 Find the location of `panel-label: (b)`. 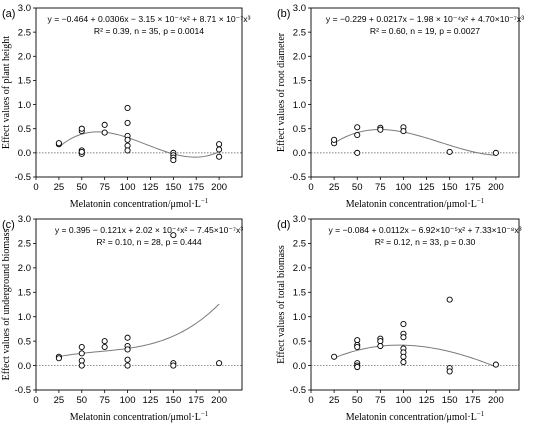

panel-label: (b) is located at coordinates (283, 14).